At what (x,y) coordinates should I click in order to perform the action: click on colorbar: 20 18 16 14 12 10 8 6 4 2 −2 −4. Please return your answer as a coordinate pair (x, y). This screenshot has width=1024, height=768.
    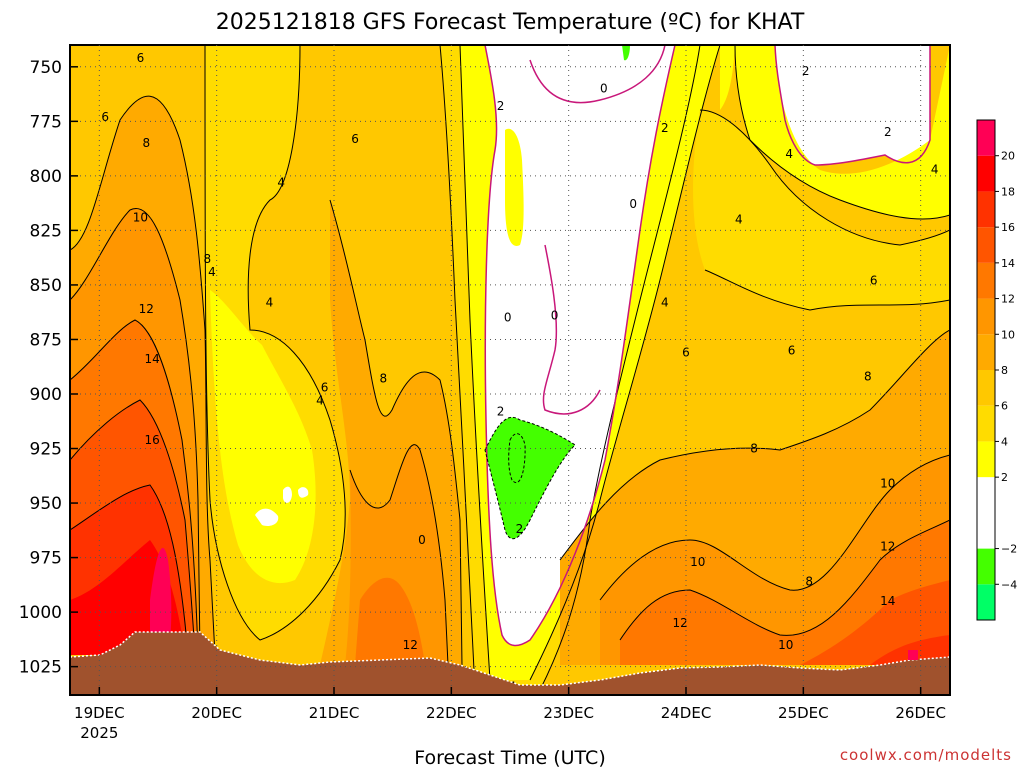
    Looking at the image, I should click on (996, 370).